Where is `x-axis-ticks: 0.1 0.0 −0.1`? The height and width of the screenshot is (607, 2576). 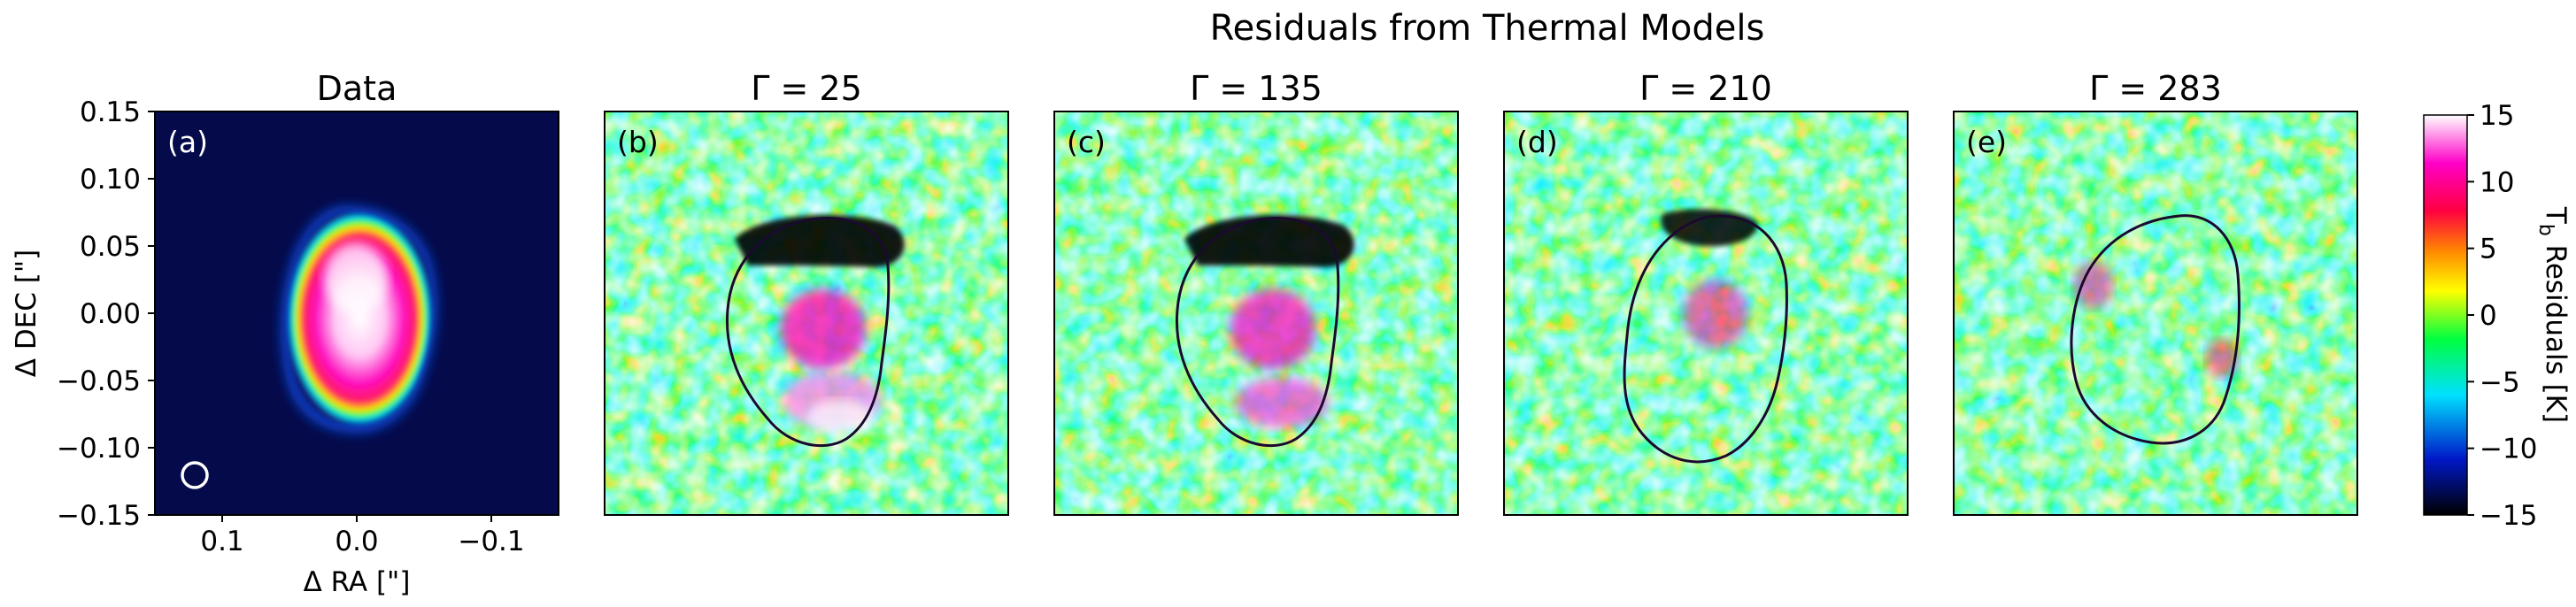
x-axis-ticks: 0.1 0.0 −0.1 is located at coordinates (362, 536).